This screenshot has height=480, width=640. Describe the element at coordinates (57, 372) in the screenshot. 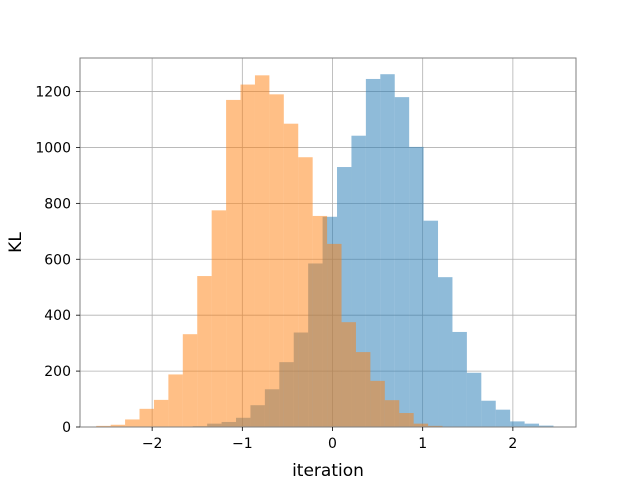

I see `y-tick-label: 200` at that location.